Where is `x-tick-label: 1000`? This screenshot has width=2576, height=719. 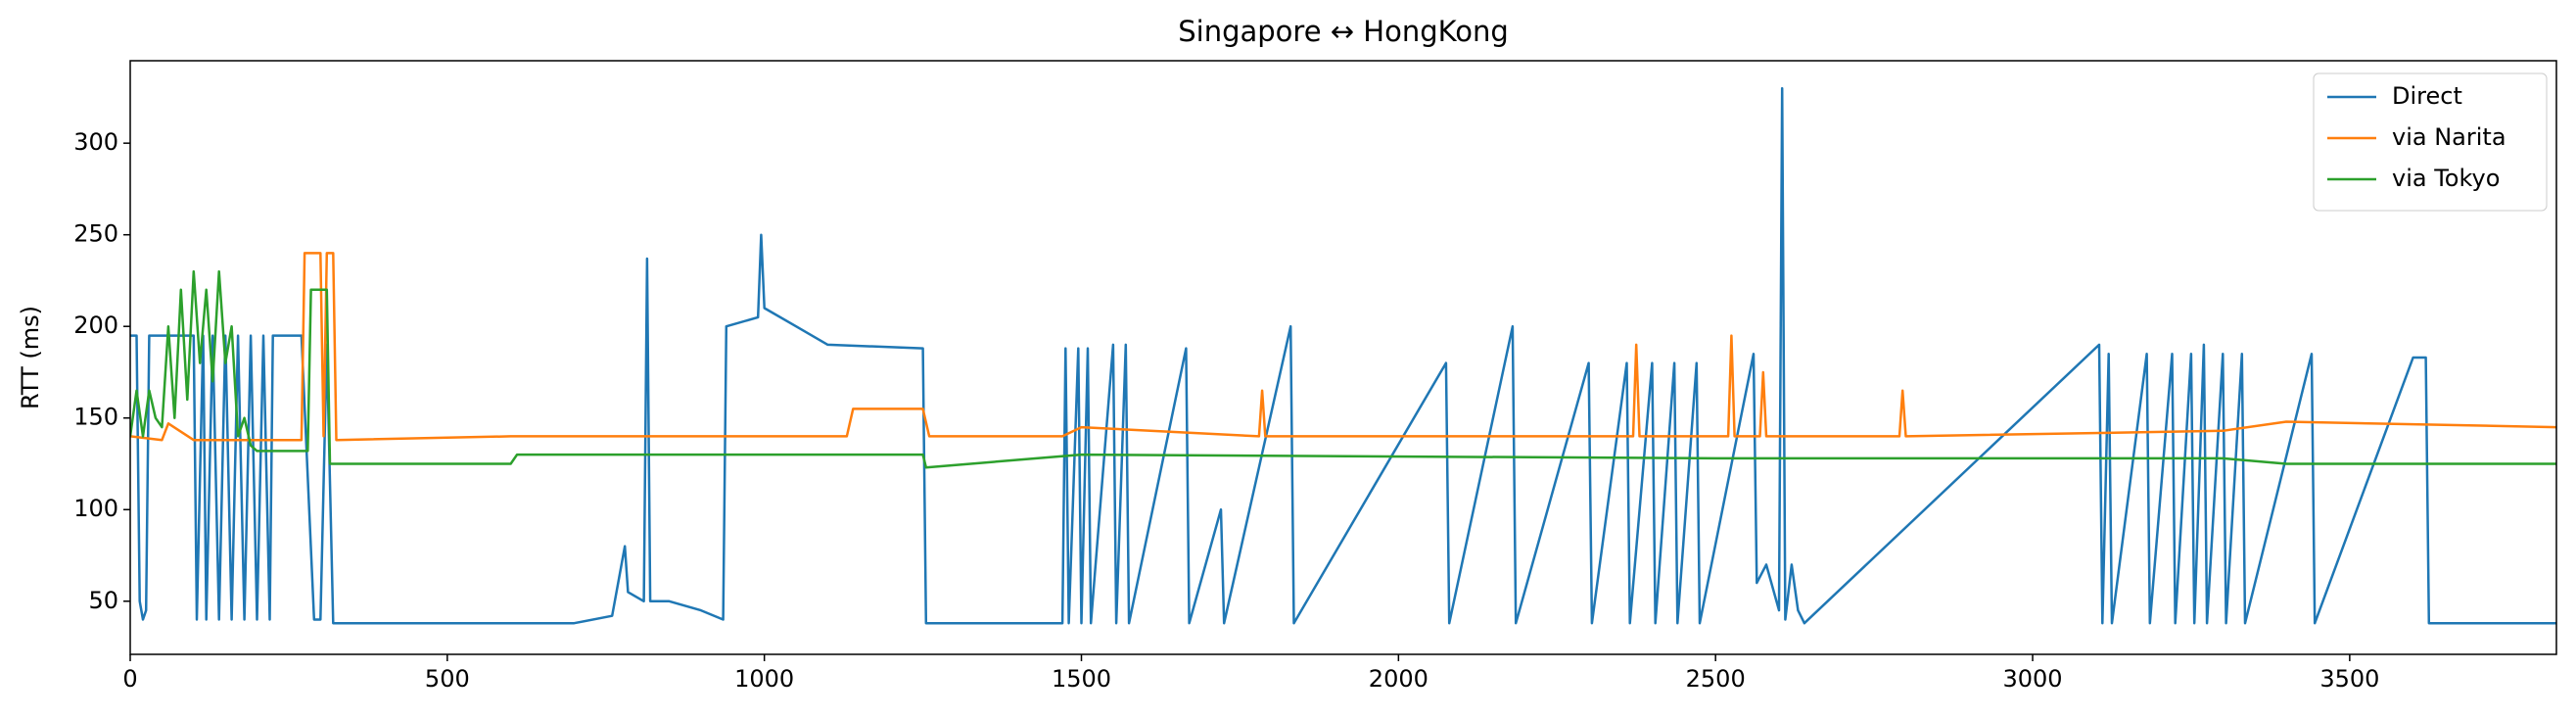 x-tick-label: 1000 is located at coordinates (764, 679).